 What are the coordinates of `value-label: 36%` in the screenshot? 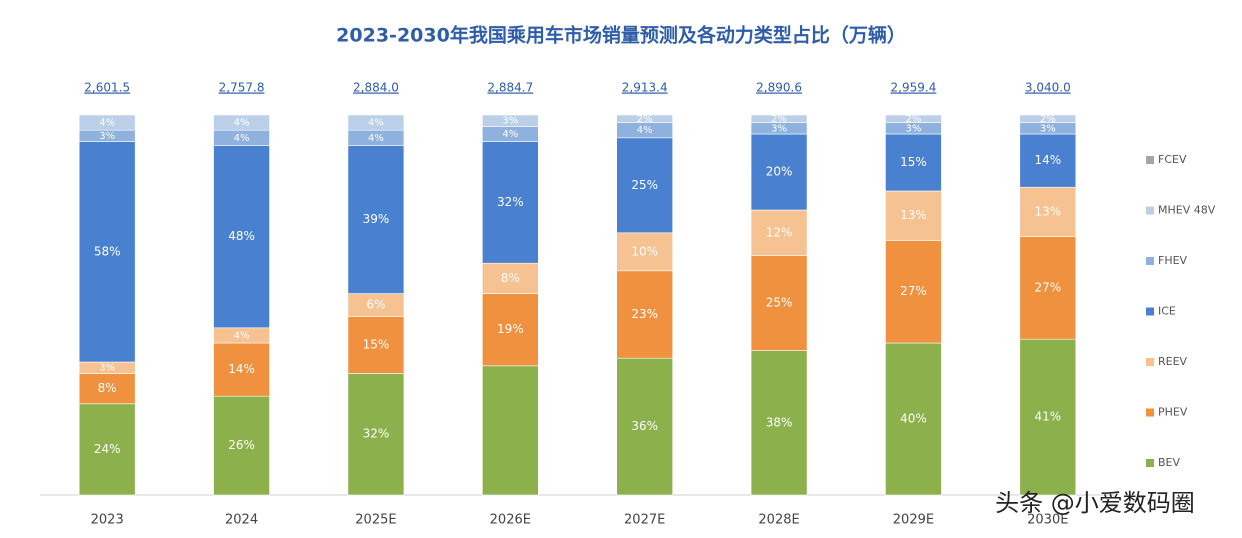 It's located at (644, 426).